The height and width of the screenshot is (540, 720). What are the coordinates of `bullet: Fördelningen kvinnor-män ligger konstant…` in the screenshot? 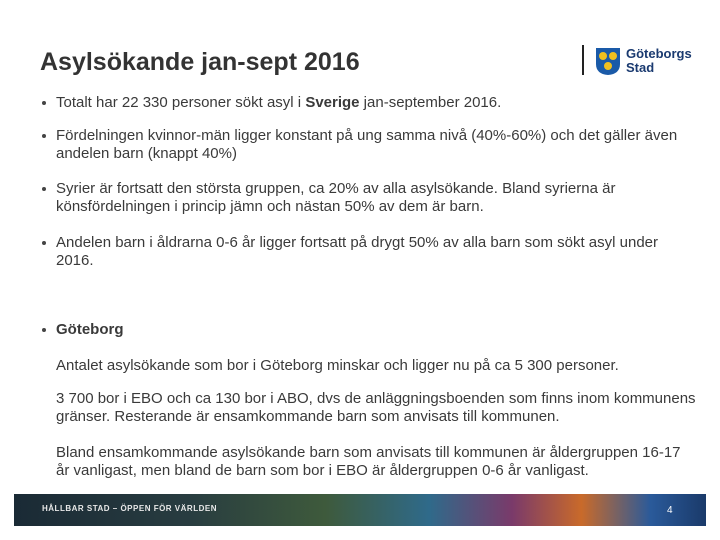 It's located at (367, 144).